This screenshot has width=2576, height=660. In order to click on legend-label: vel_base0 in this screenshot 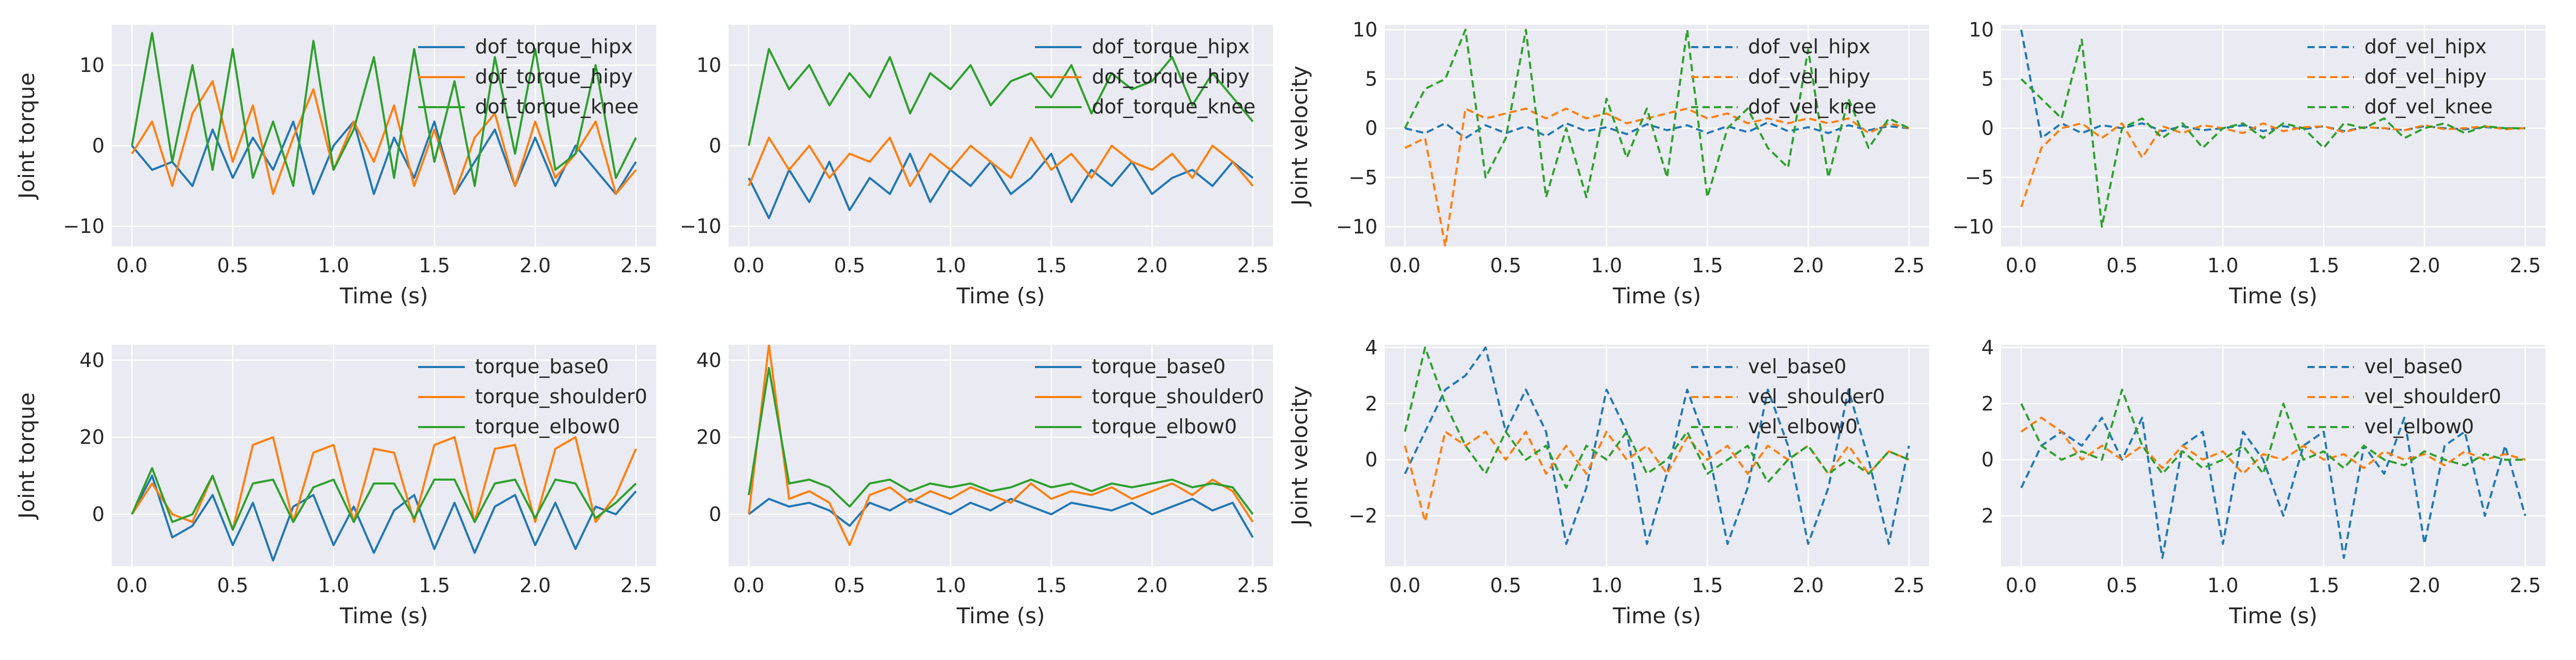, I will do `click(2413, 367)`.